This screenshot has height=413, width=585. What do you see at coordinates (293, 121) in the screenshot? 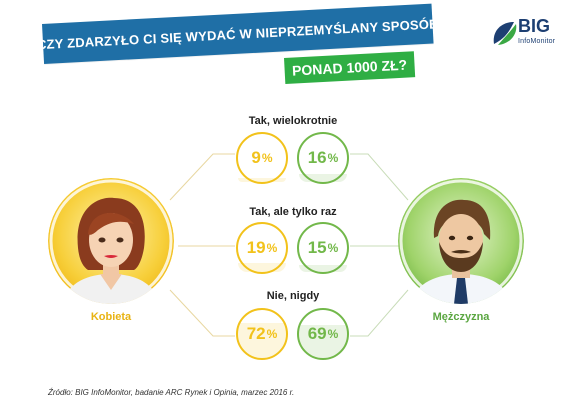
I see `category-label-0: Tak, wielokrotnie` at bounding box center [293, 121].